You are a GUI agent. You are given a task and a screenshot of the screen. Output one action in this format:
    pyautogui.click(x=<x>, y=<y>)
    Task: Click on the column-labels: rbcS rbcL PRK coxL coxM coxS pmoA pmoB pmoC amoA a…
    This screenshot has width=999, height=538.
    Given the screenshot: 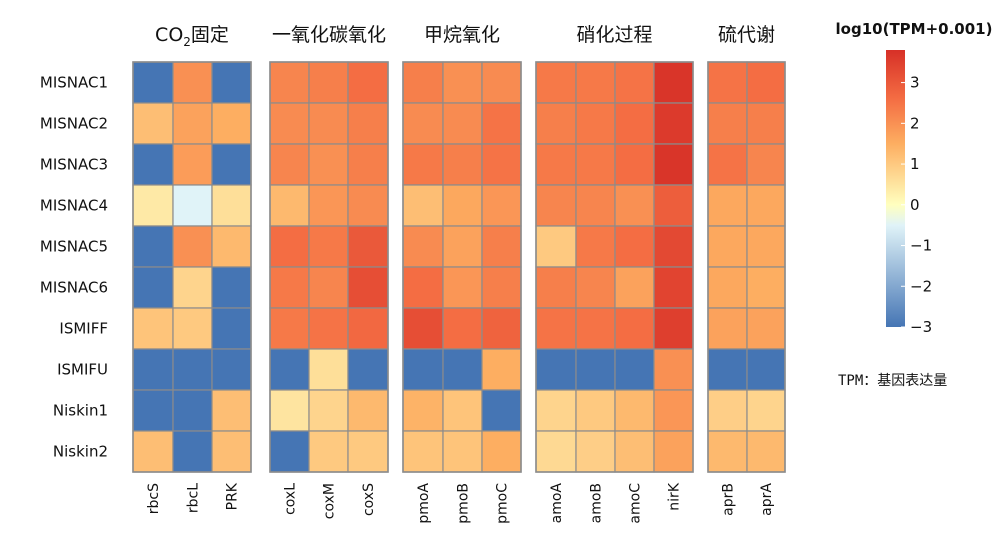 What is the action you would take?
    pyautogui.click(x=460, y=503)
    